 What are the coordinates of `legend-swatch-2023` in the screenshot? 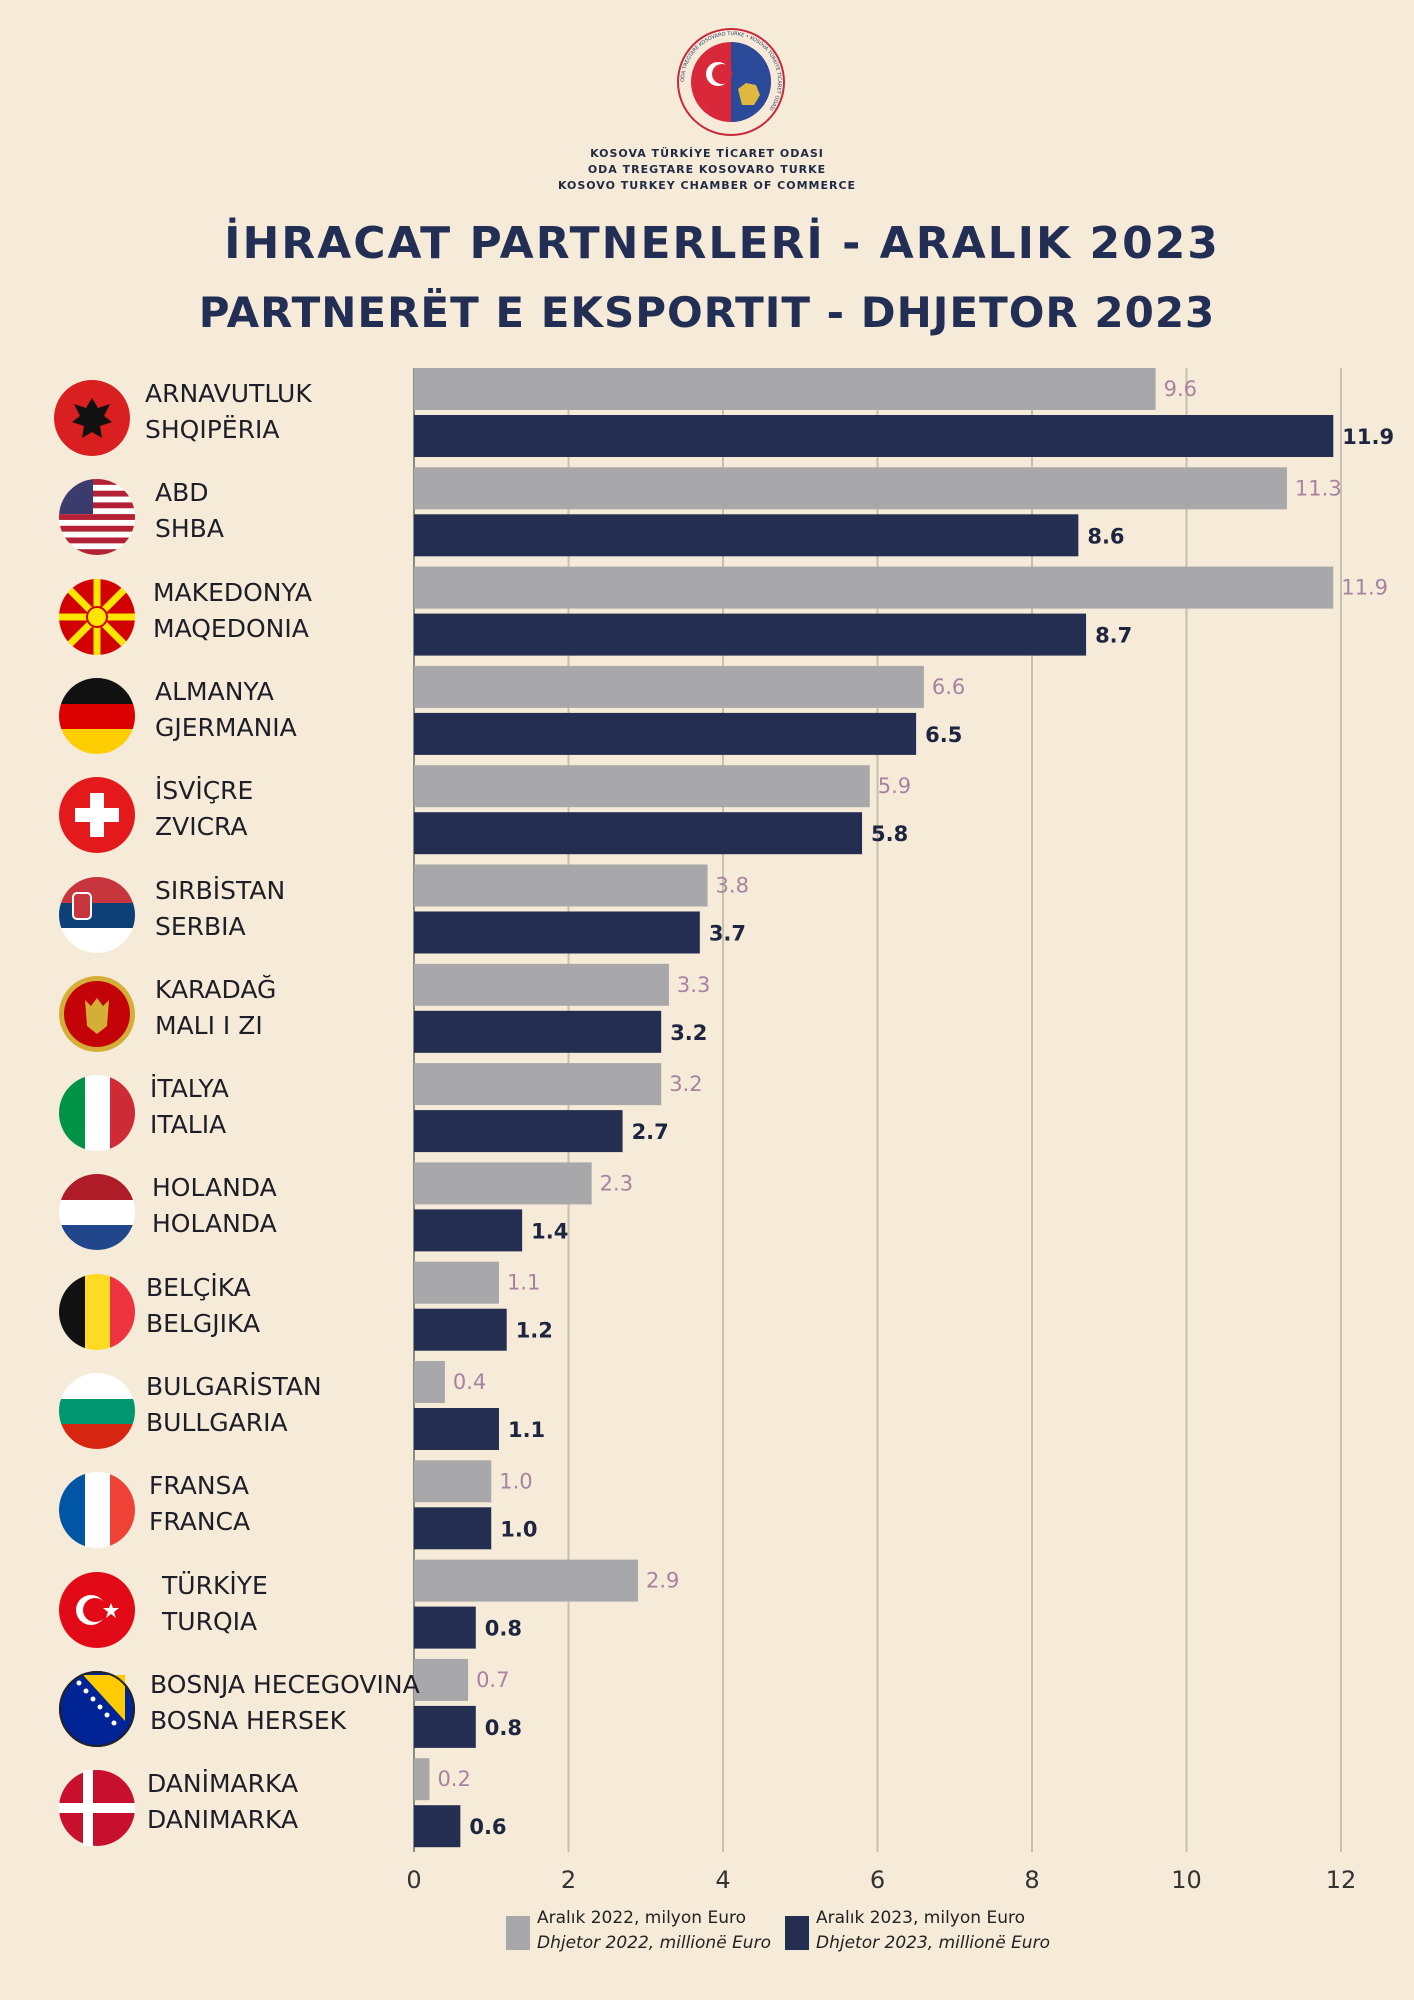 It's located at (797, 1933).